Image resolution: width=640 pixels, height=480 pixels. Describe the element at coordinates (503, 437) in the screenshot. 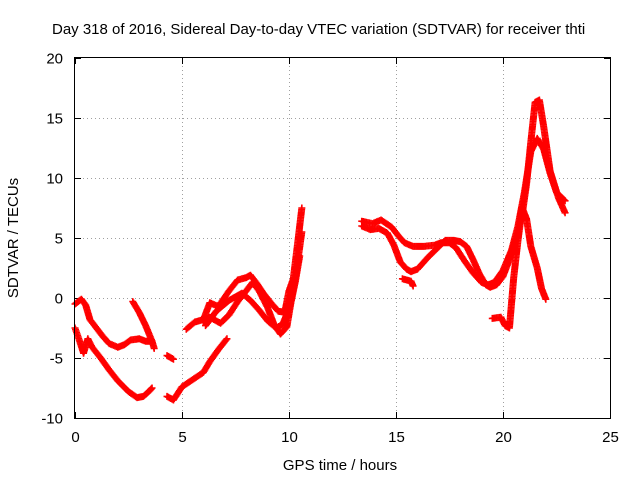

I see `x-tick-label: 20` at that location.